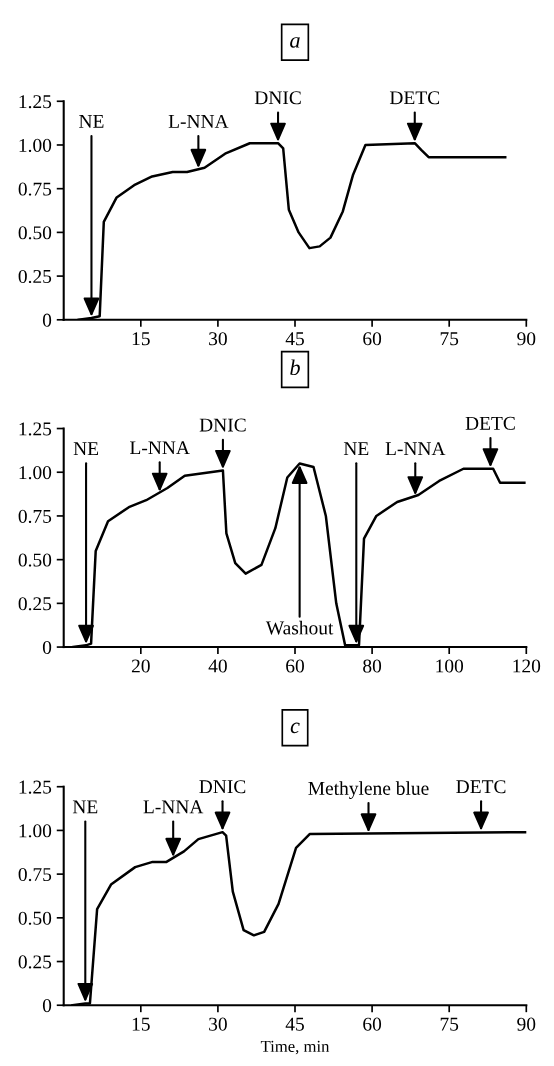 The height and width of the screenshot is (1066, 554). What do you see at coordinates (217, 666) in the screenshot?
I see `x-tick-label: 40` at bounding box center [217, 666].